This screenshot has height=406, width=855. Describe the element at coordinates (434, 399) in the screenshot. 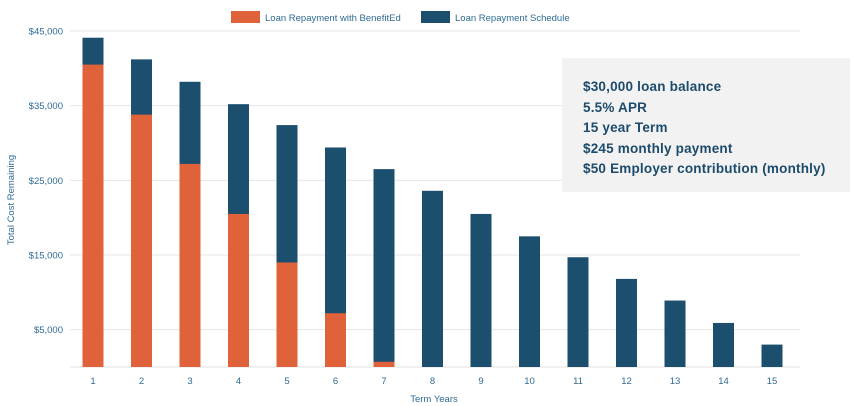

I see `x-axis-label: Term Years` at that location.